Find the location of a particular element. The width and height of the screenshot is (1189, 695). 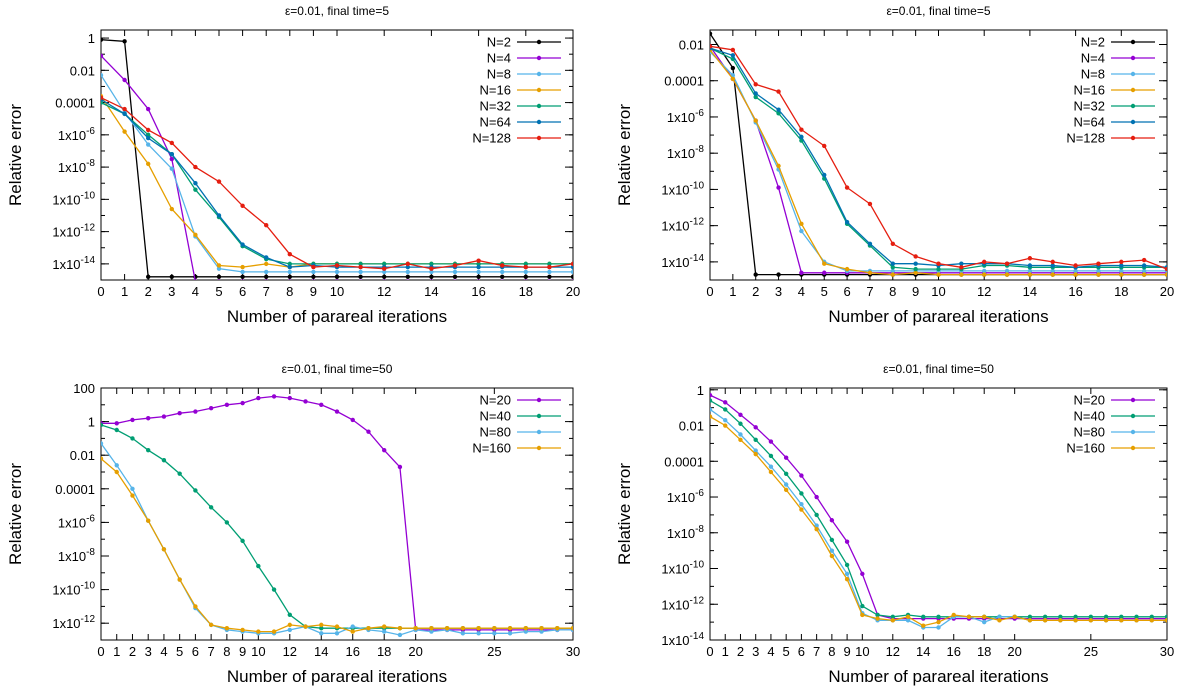

legend-label: N=160 is located at coordinates (491, 448).